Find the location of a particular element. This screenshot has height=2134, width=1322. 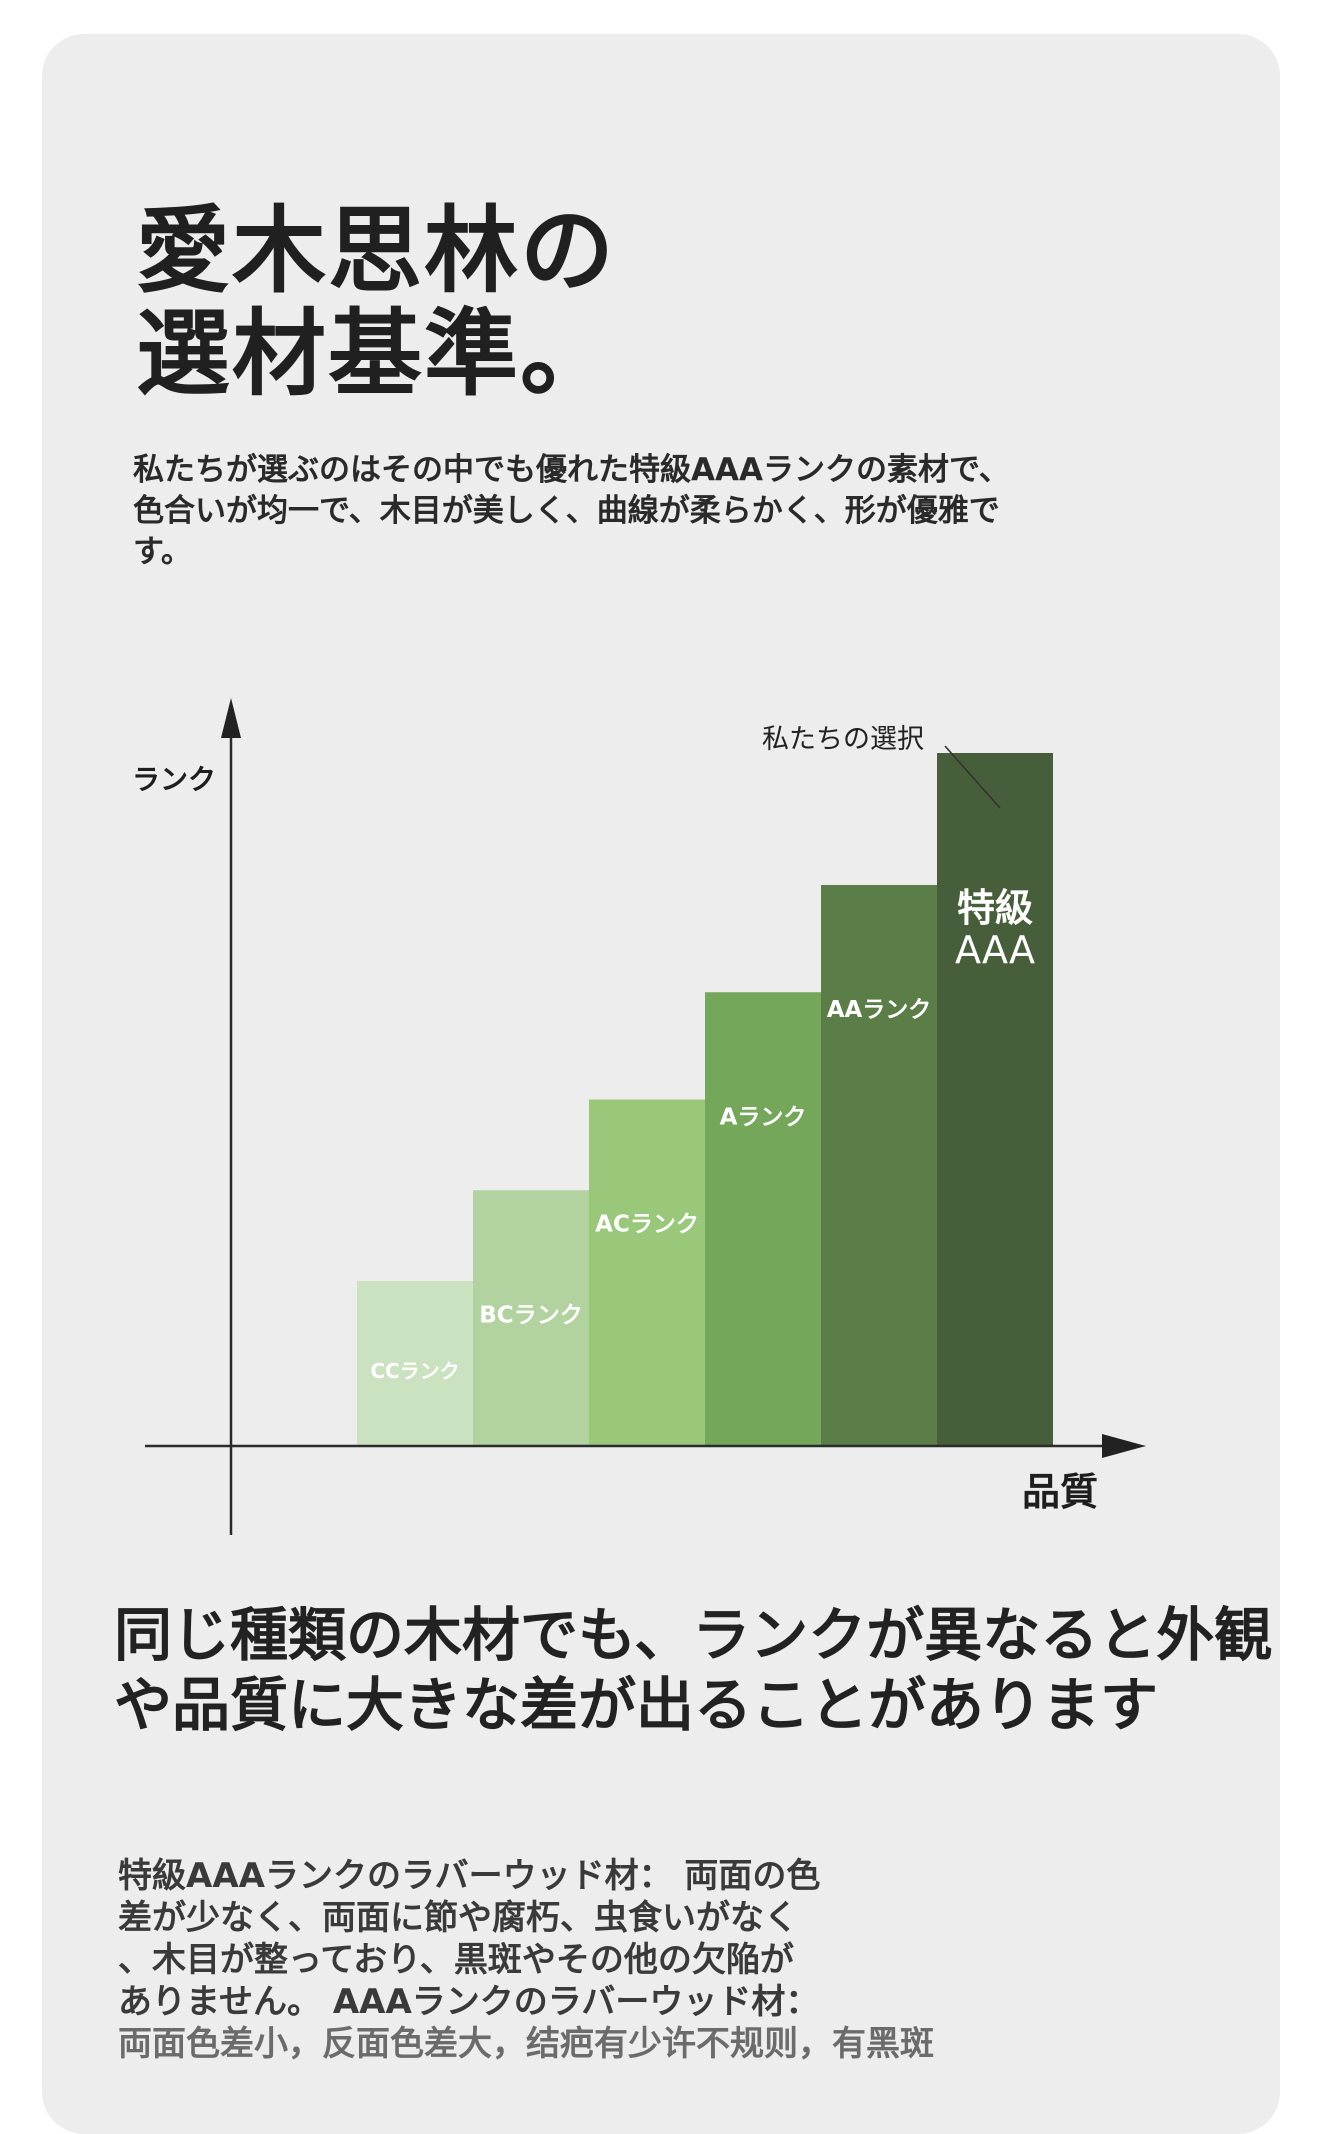

bar-label-3: ACランク is located at coordinates (647, 1225).